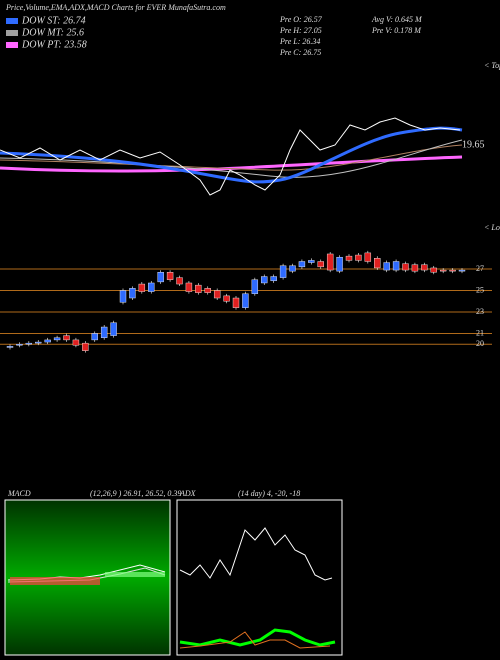 Image resolution: width=500 pixels, height=660 pixels. Describe the element at coordinates (19, 493) in the screenshot. I see `macd-label: MACD` at that location.